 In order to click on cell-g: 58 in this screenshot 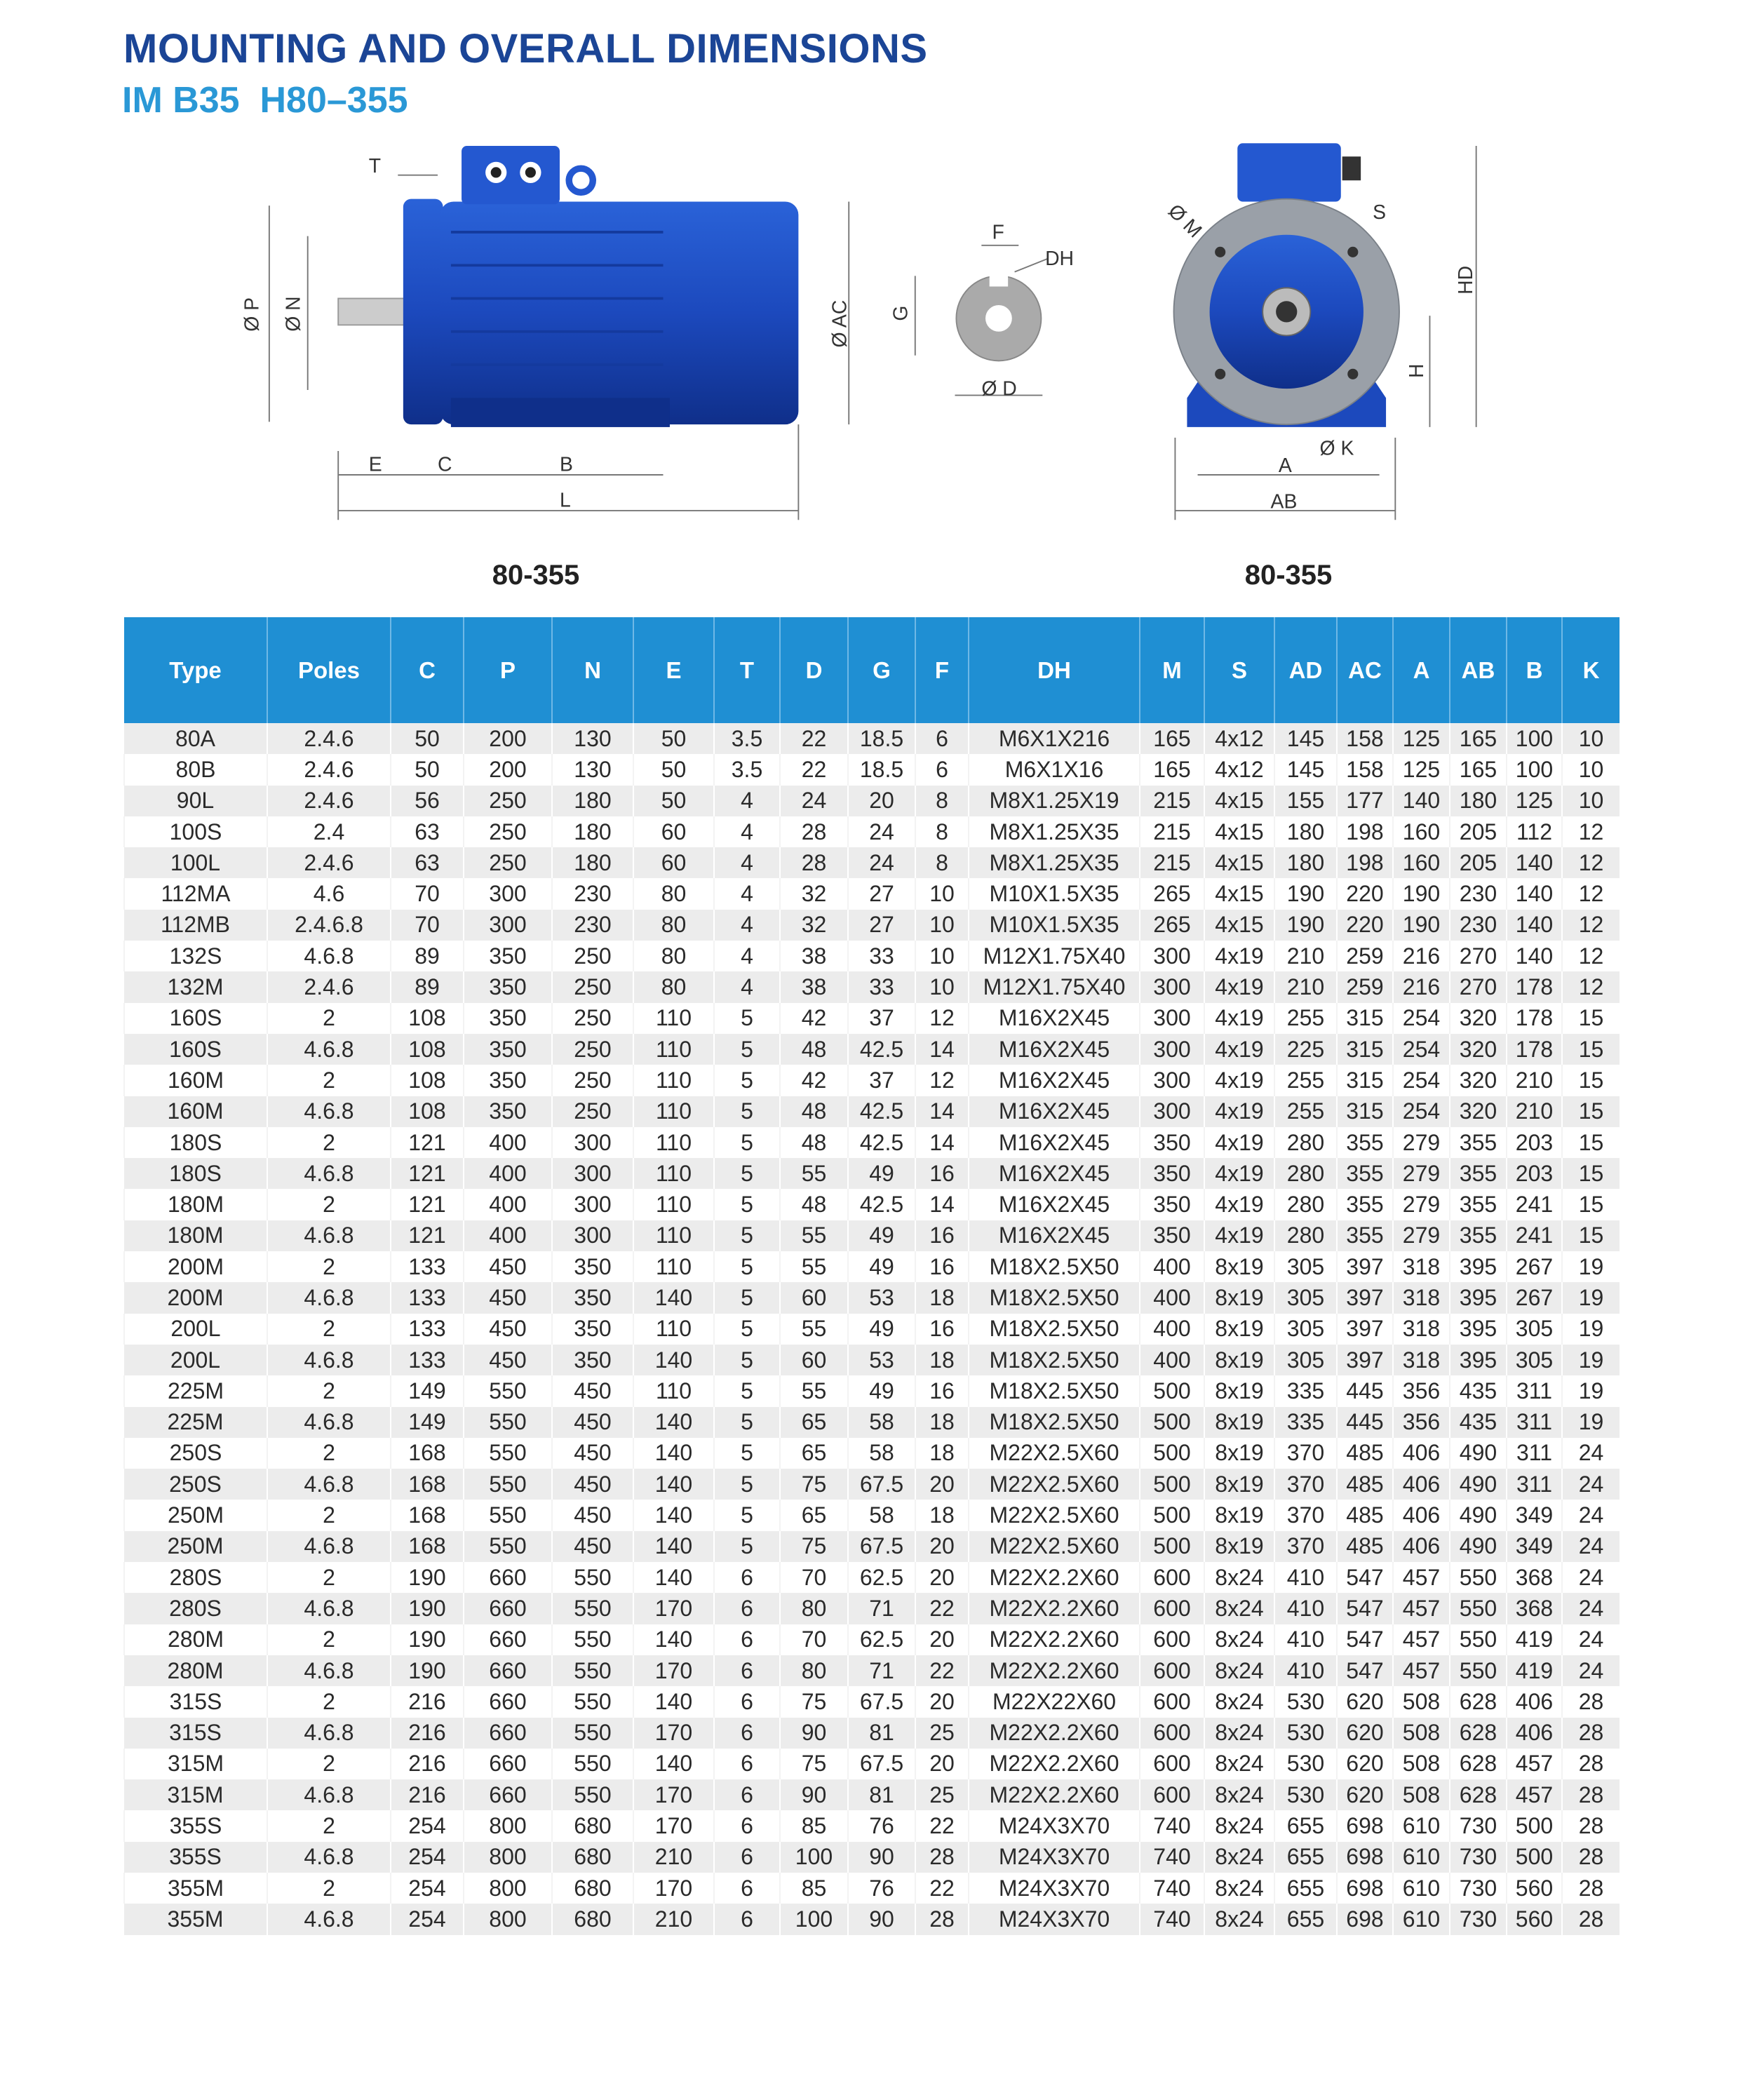, I will do `click(881, 1453)`.